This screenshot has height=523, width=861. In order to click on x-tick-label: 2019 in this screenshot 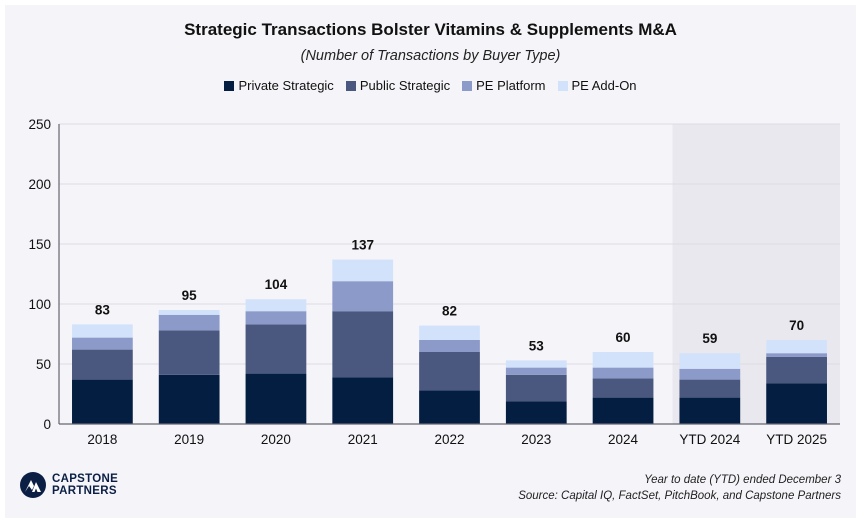, I will do `click(189, 439)`.